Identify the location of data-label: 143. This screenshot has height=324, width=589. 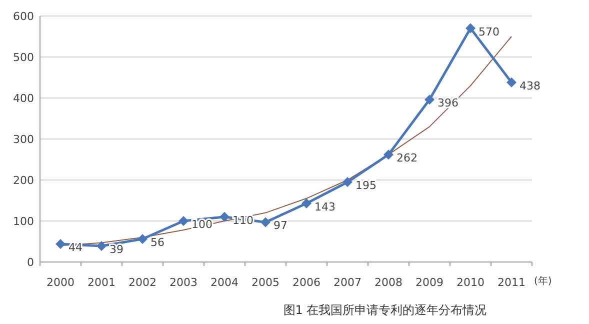
(325, 207).